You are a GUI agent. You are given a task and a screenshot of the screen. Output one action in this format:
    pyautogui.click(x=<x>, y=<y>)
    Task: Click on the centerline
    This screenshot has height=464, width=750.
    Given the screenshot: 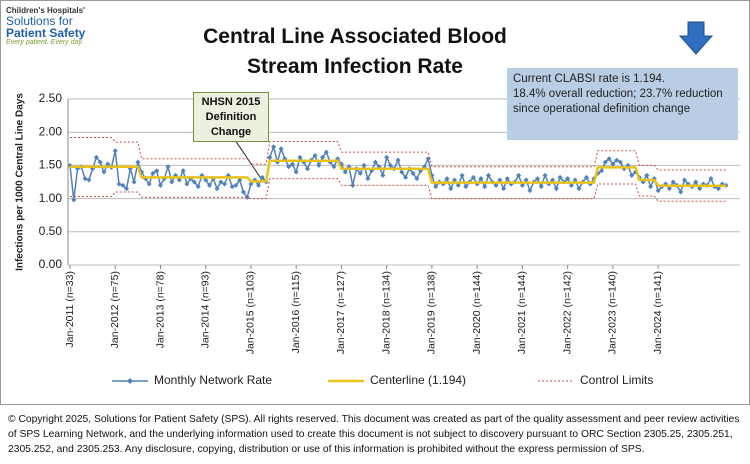 What is the action you would take?
    pyautogui.click(x=398, y=173)
    